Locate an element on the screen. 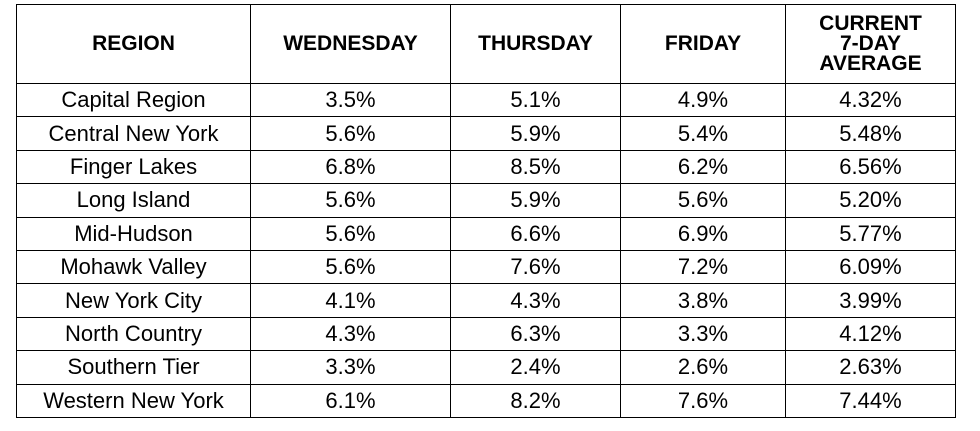  value-cell: 6.2% is located at coordinates (703, 167).